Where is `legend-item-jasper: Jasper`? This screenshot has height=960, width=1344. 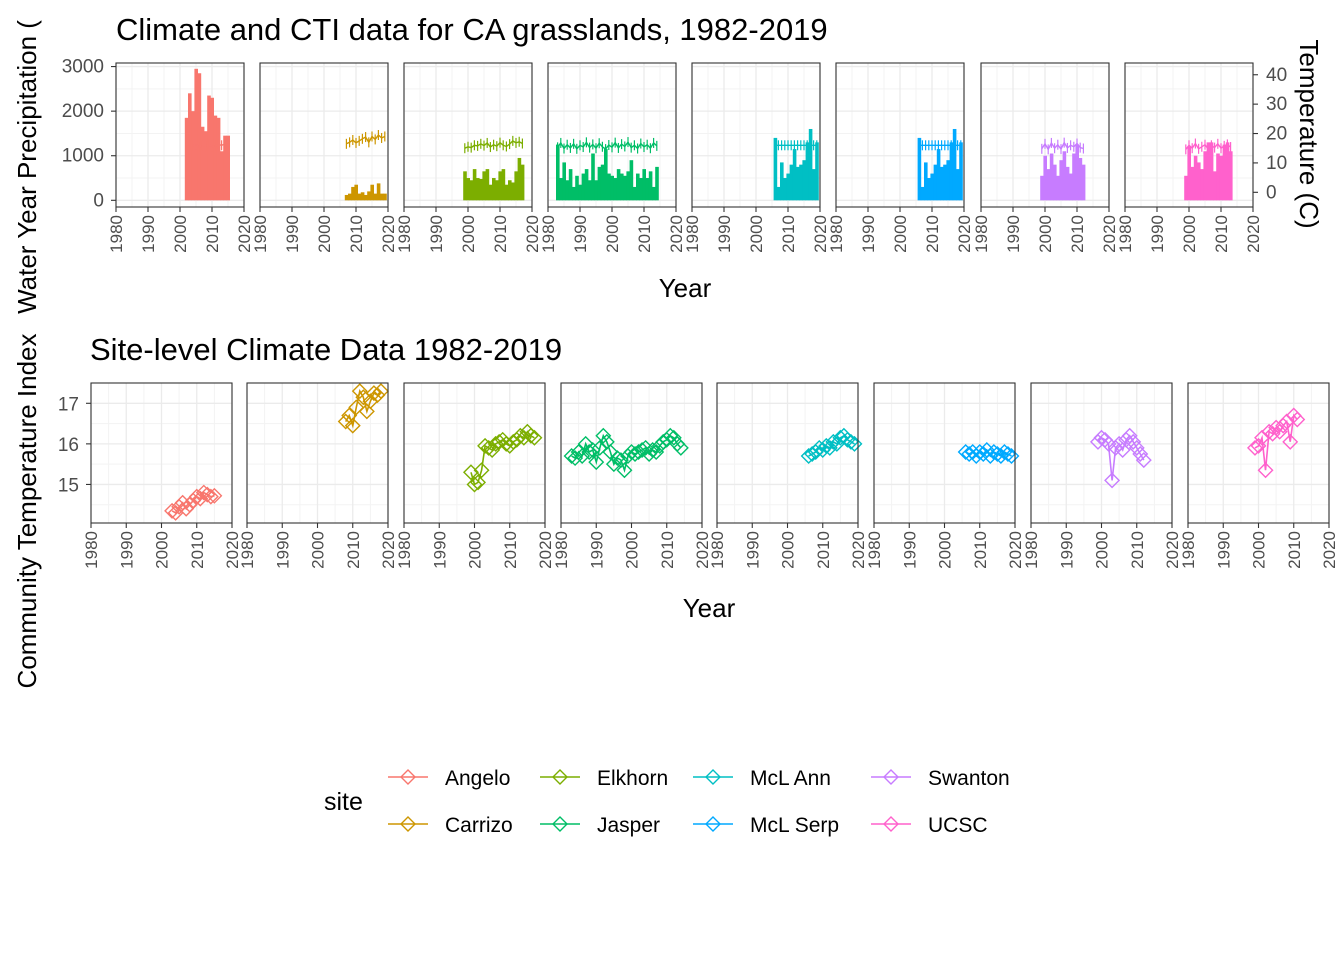
legend-item-jasper: Jasper is located at coordinates (600, 825).